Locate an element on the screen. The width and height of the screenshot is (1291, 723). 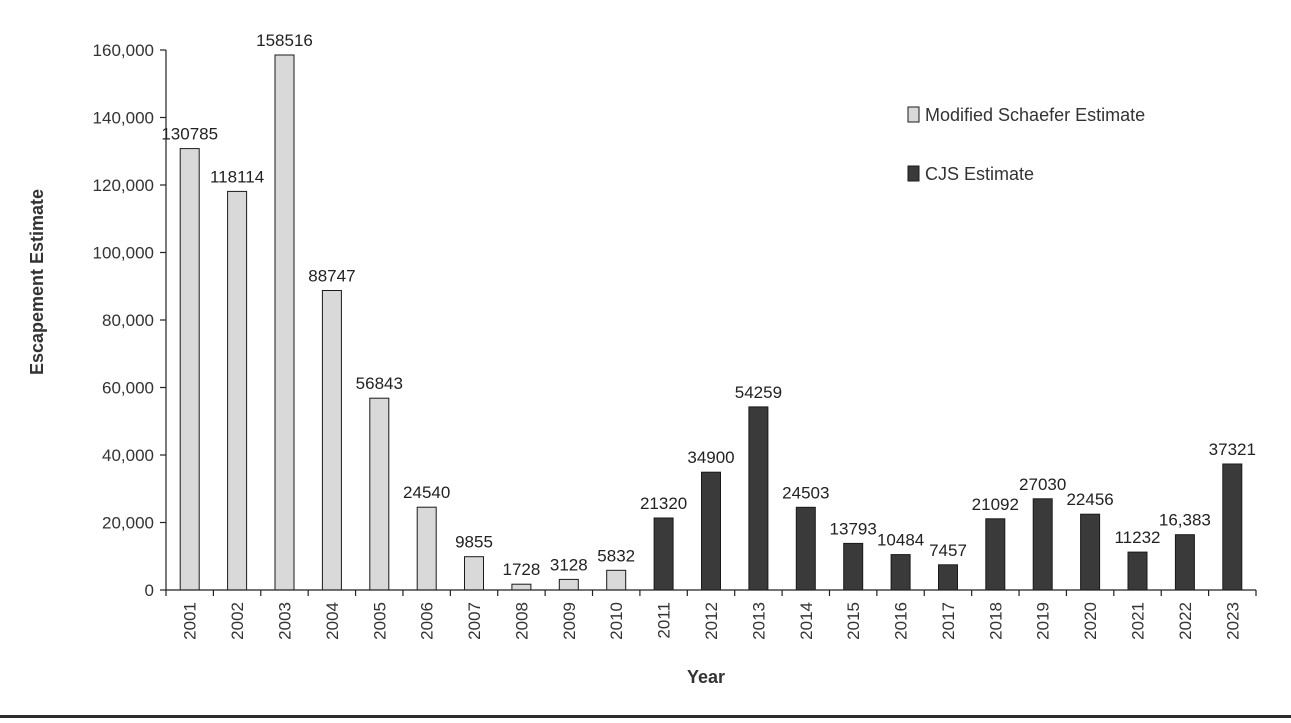
y-tick-label: 120,000 is located at coordinates (123, 185).